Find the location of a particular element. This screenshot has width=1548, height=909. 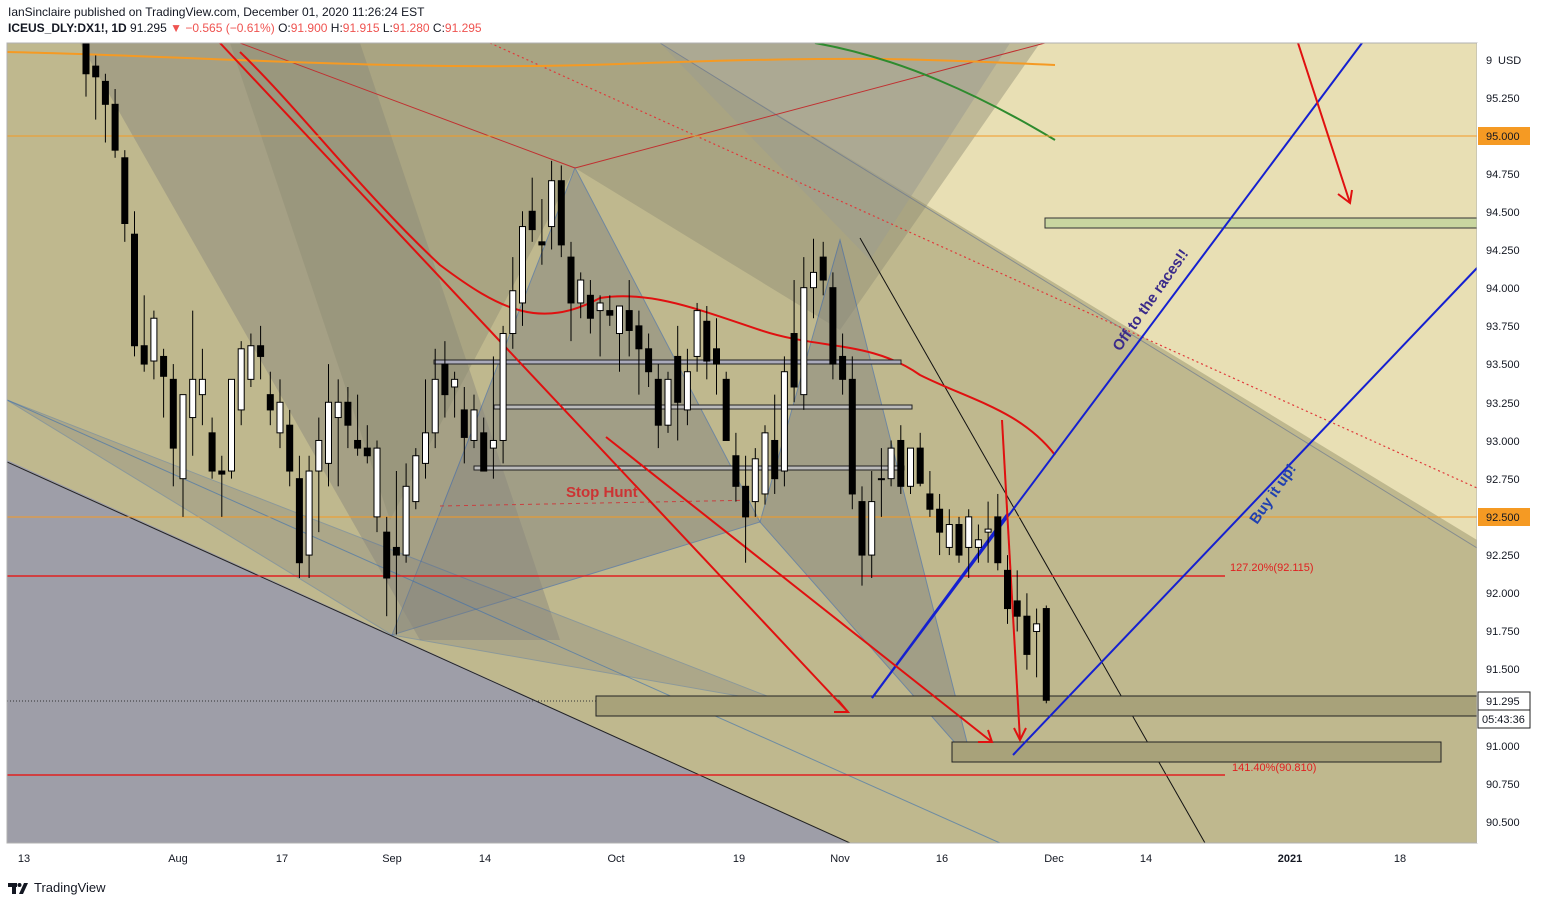

footer: TradingView is located at coordinates (57, 887).